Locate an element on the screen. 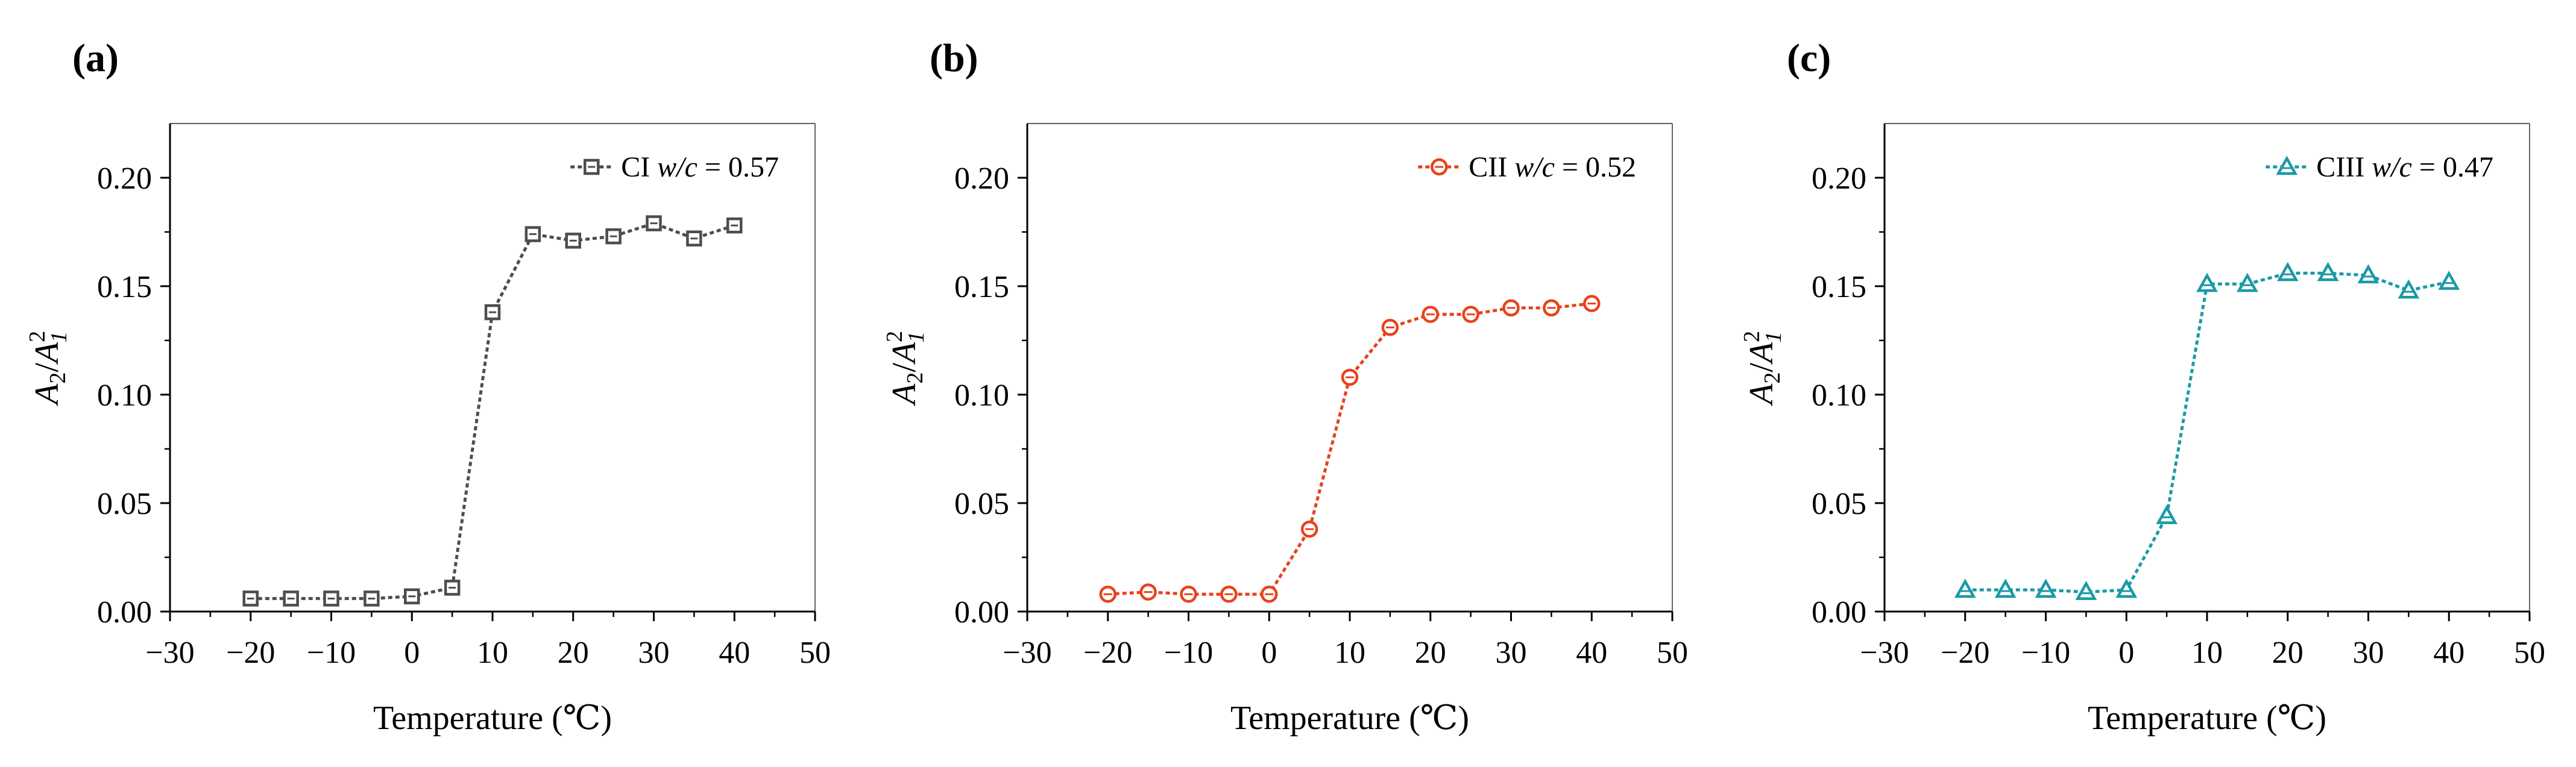 Image resolution: width=2576 pixels, height=767 pixels. legend-marker is located at coordinates (2287, 165).